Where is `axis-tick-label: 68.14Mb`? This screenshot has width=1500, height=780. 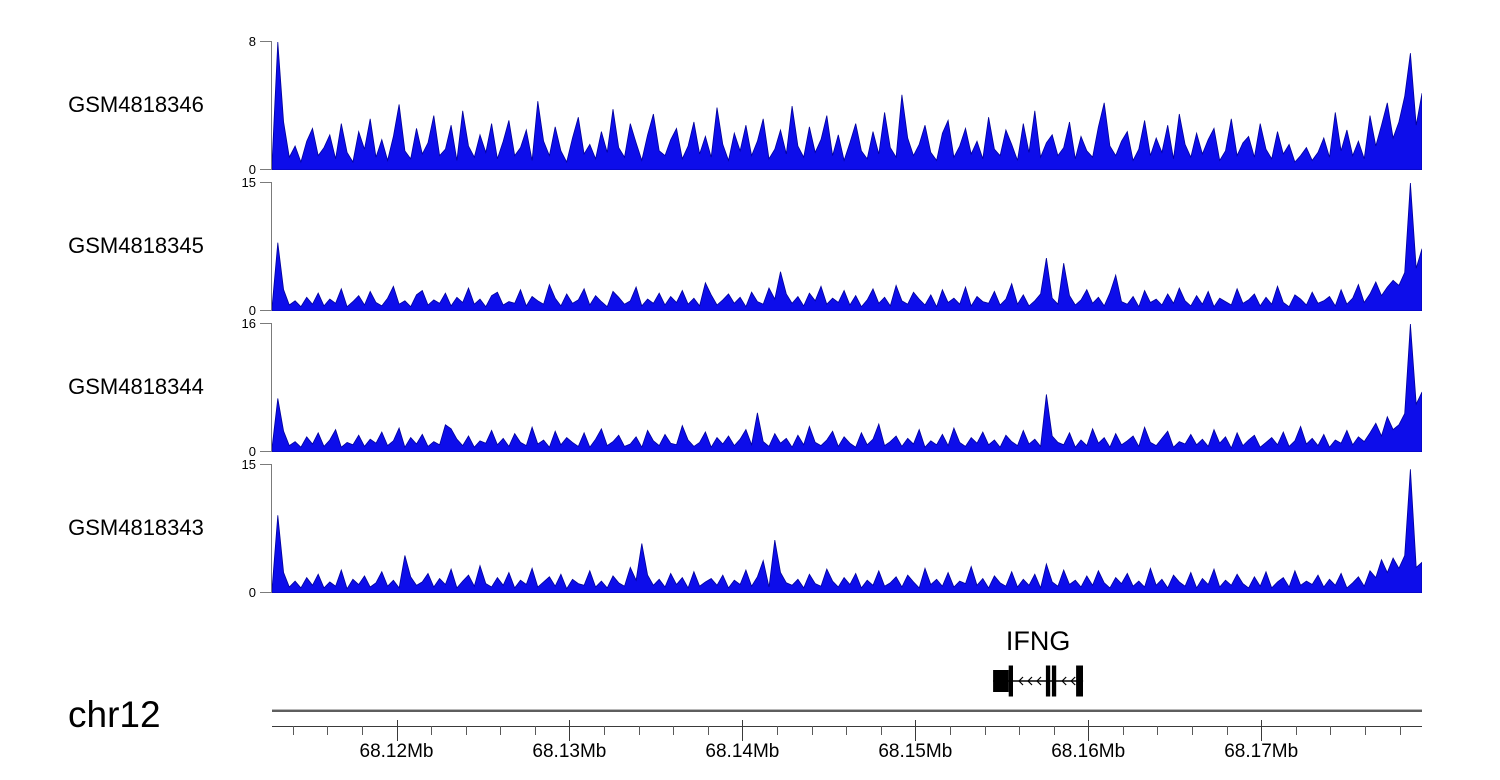
axis-tick-label: 68.14Mb is located at coordinates (742, 751).